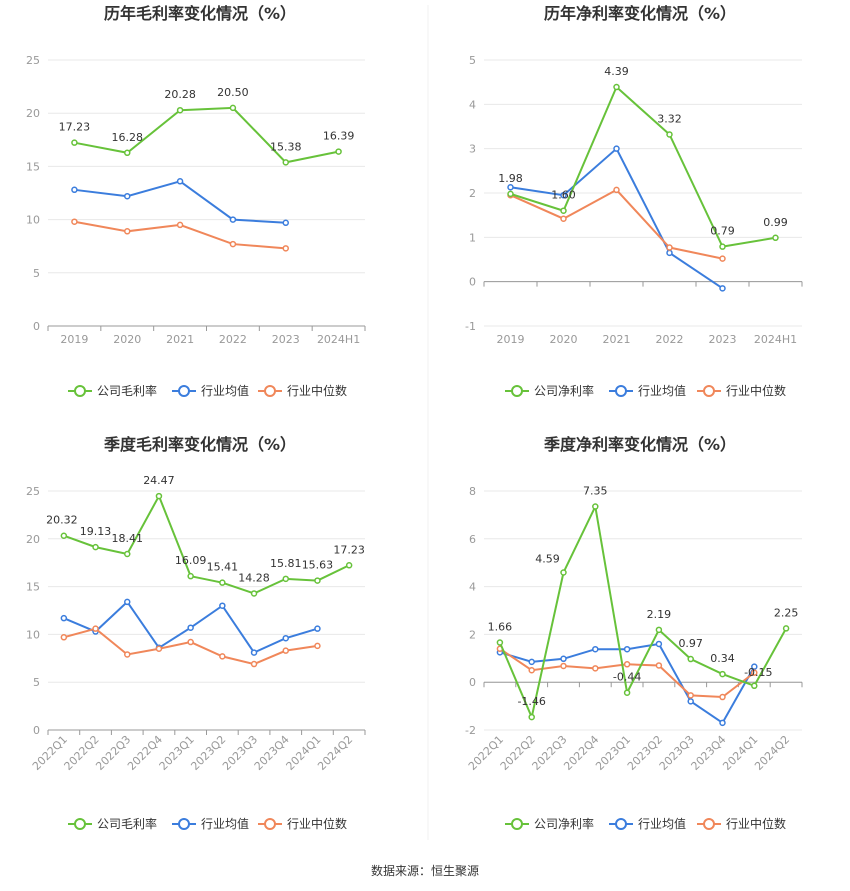 Image resolution: width=850 pixels, height=891 pixels. I want to click on data-label: 18.41, so click(128, 538).